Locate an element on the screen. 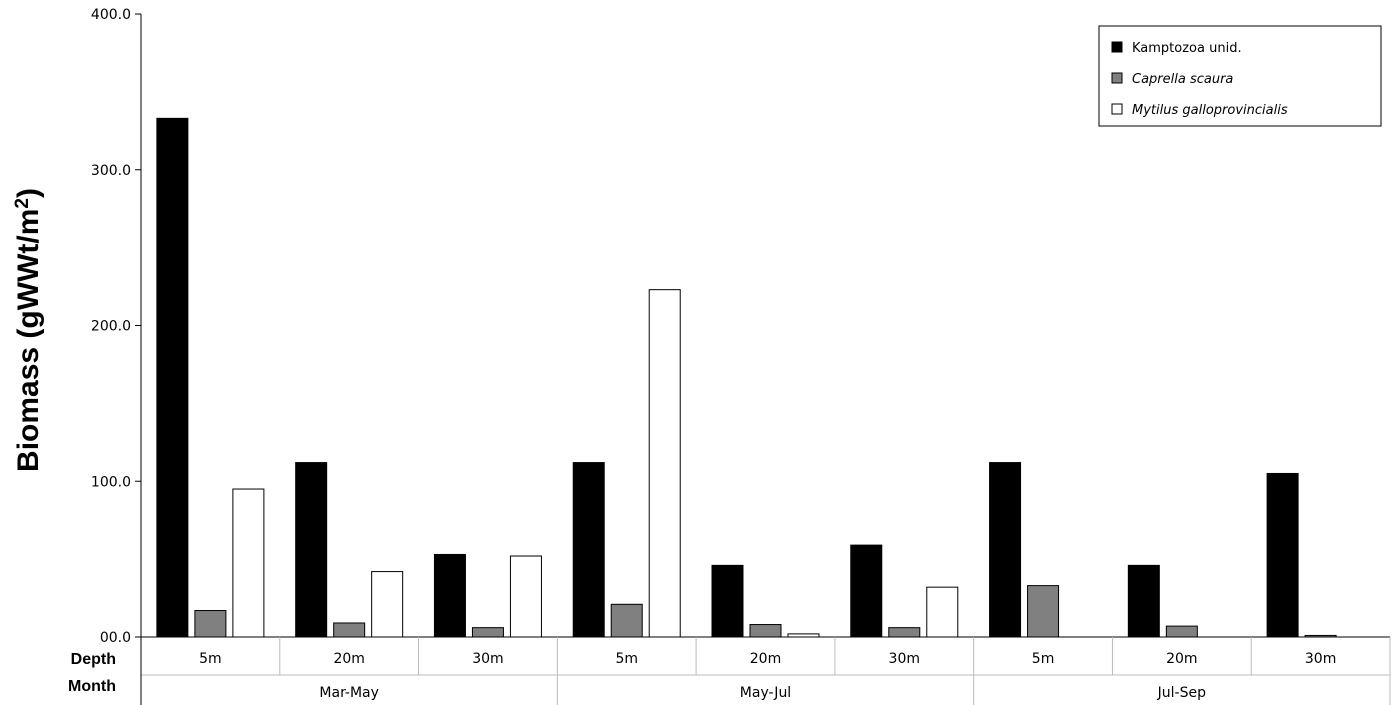  row-label-month: Month is located at coordinates (92, 686).